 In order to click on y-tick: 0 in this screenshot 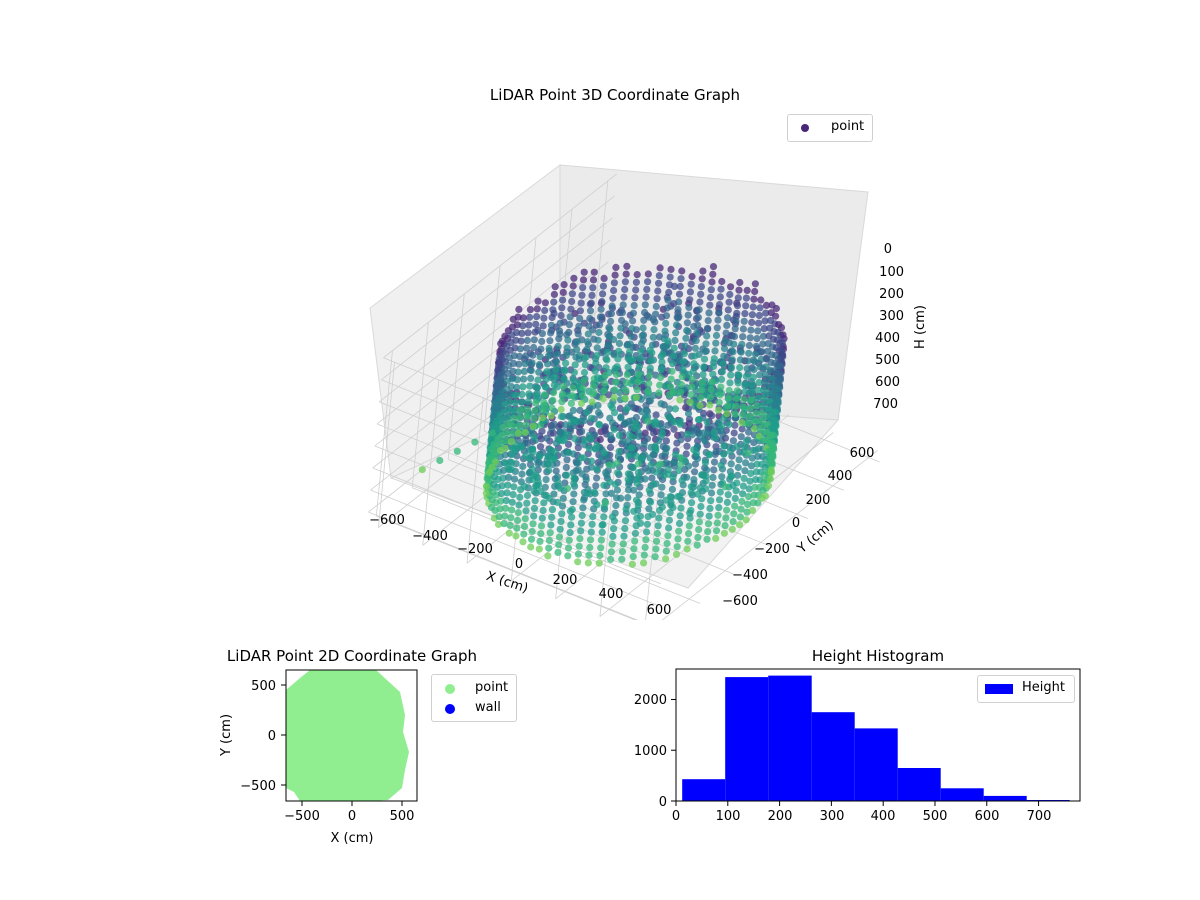, I will do `click(272, 736)`.